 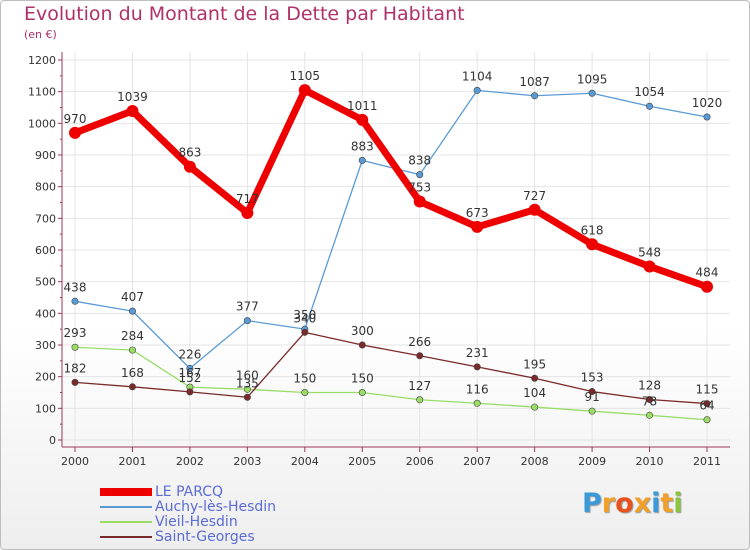 I want to click on data-label-3: 153, so click(x=592, y=378).